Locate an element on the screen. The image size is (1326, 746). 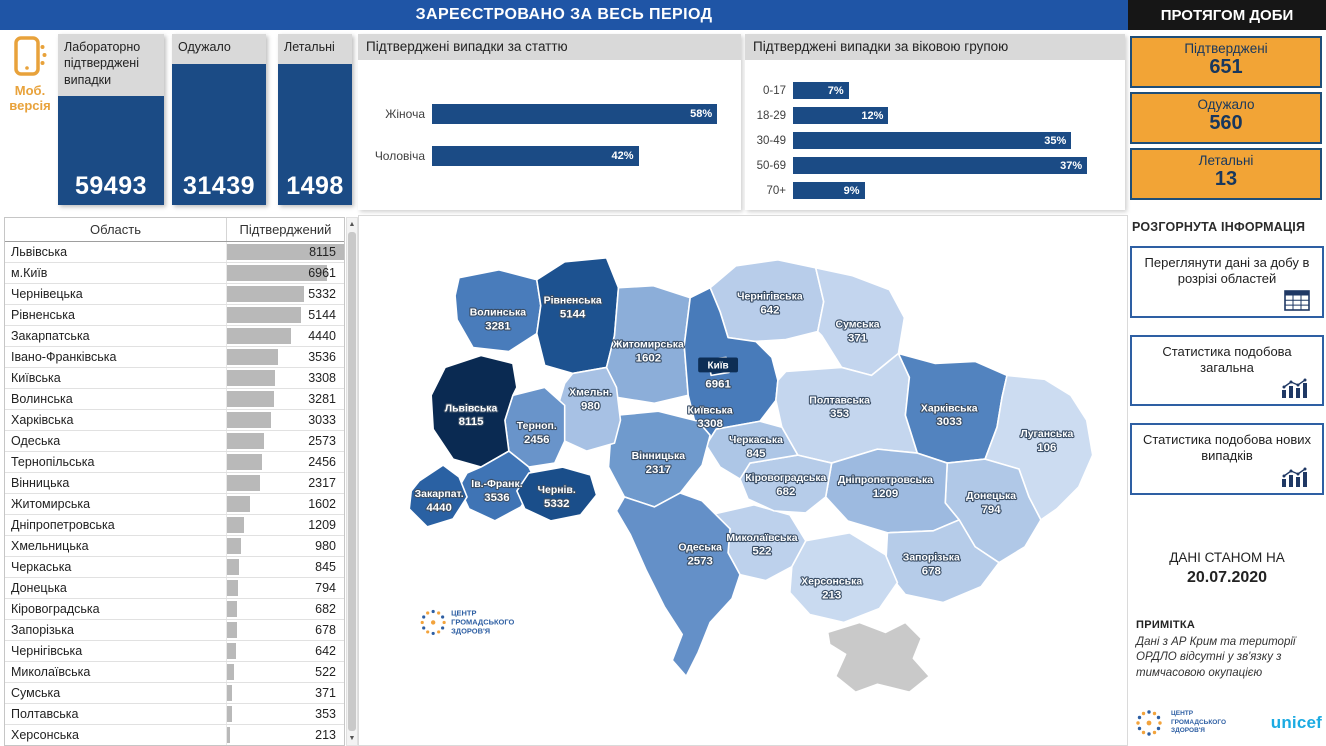
kpi-label: Лабораторно підтверджені випадки is located at coordinates (111, 65).